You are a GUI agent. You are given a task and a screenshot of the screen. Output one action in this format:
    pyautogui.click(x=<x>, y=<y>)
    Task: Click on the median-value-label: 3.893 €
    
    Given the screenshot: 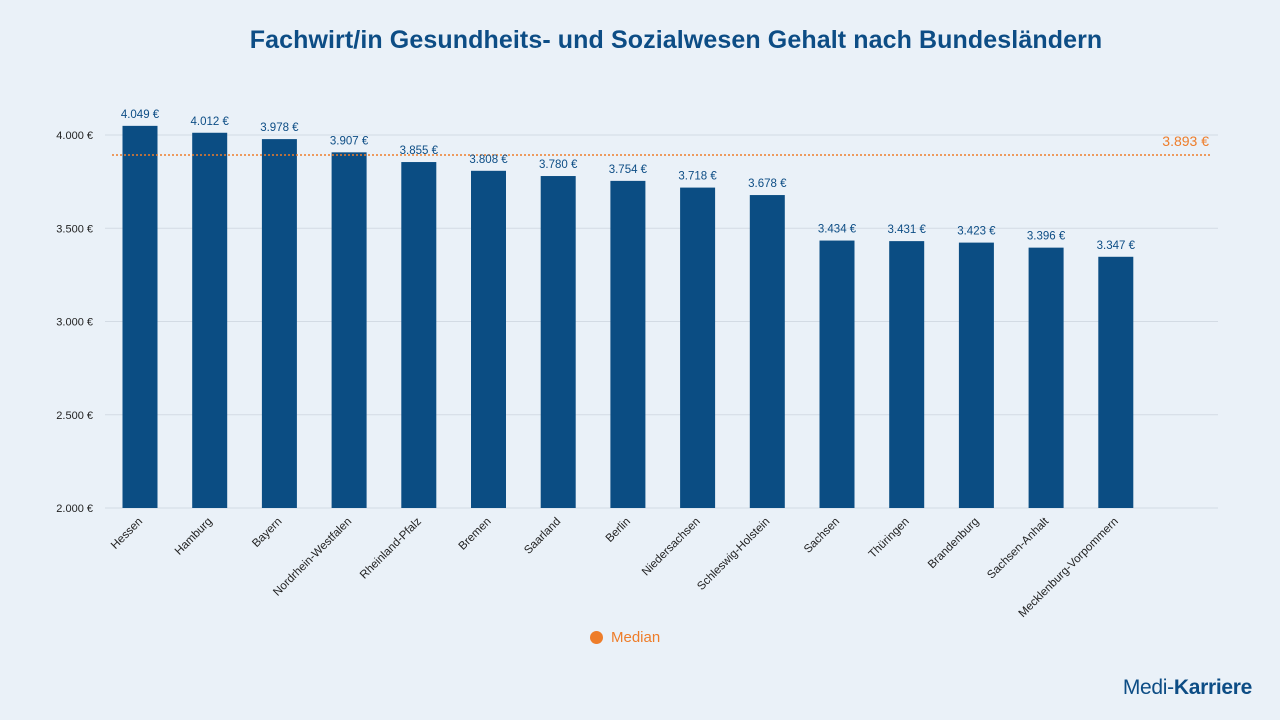 What is the action you would take?
    pyautogui.click(x=1185, y=141)
    